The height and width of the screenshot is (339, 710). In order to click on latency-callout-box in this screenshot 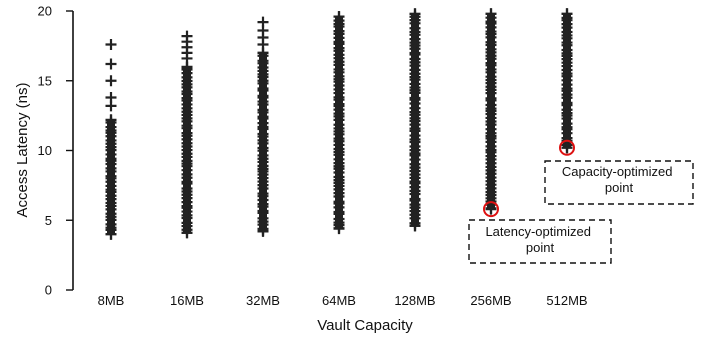, I will do `click(540, 241)`.